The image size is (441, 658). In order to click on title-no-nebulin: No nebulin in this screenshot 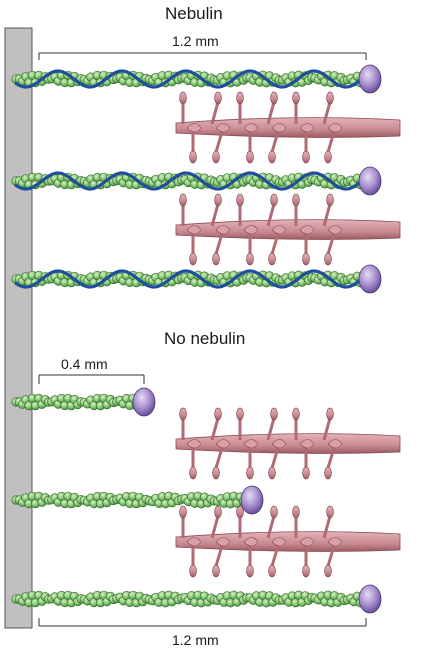, I will do `click(204, 338)`.